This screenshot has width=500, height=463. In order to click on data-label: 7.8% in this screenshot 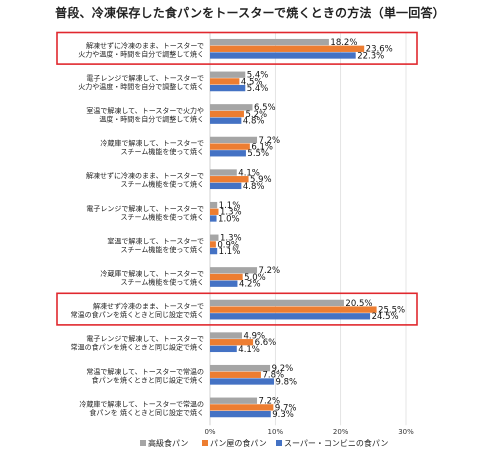, I will do `click(273, 376)`.